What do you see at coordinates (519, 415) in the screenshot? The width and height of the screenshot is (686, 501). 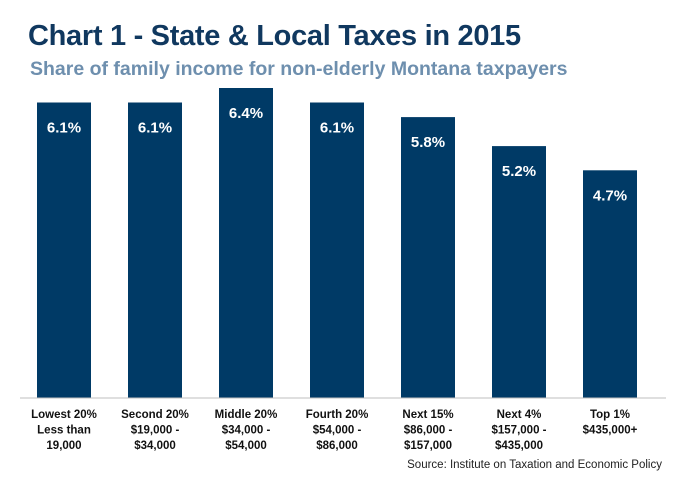 I see `category-label: Next 4%` at bounding box center [519, 415].